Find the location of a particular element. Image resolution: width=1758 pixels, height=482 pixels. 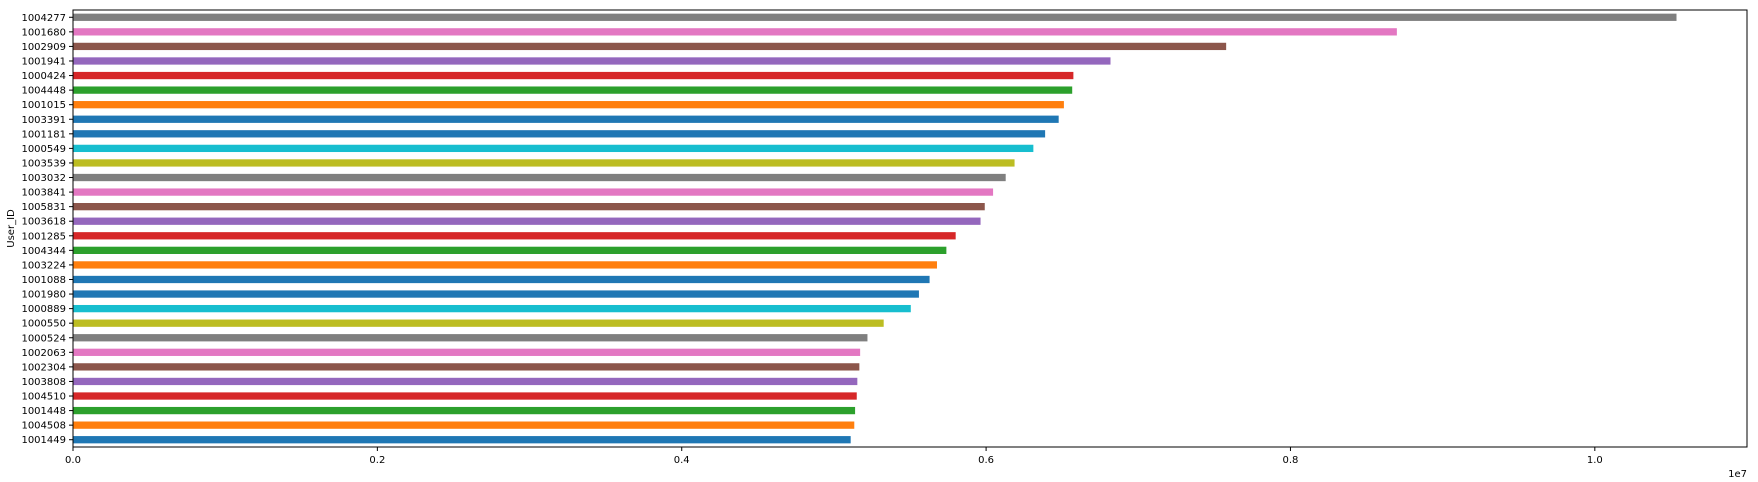

x-axis-offset-text: 1e7 is located at coordinates (1737, 474).